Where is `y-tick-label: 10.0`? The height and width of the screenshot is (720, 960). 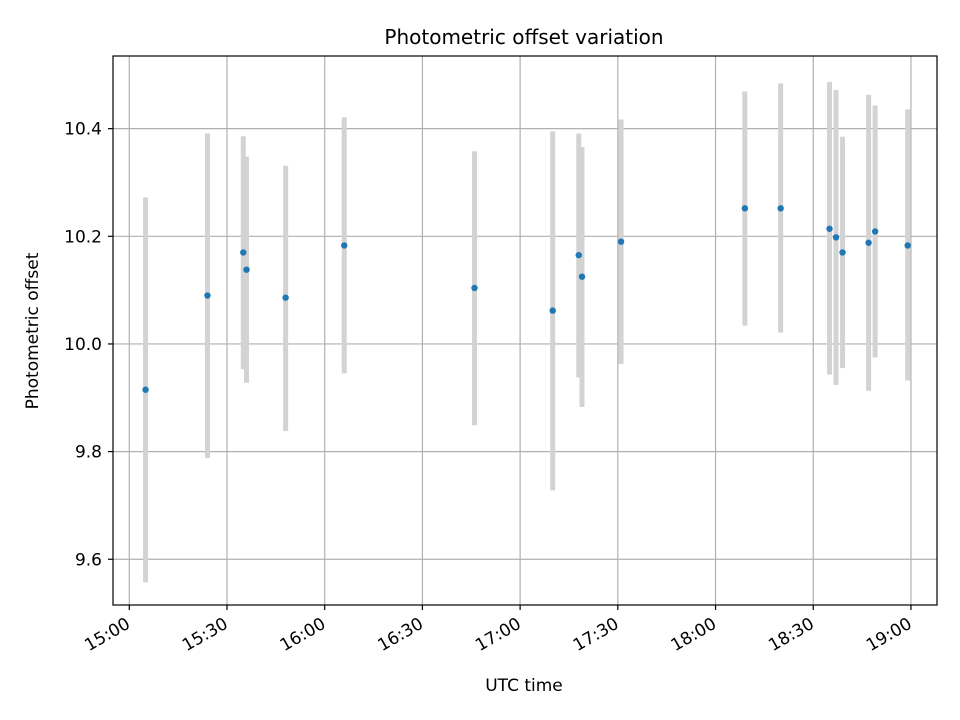 y-tick-label: 10.0 is located at coordinates (83, 345).